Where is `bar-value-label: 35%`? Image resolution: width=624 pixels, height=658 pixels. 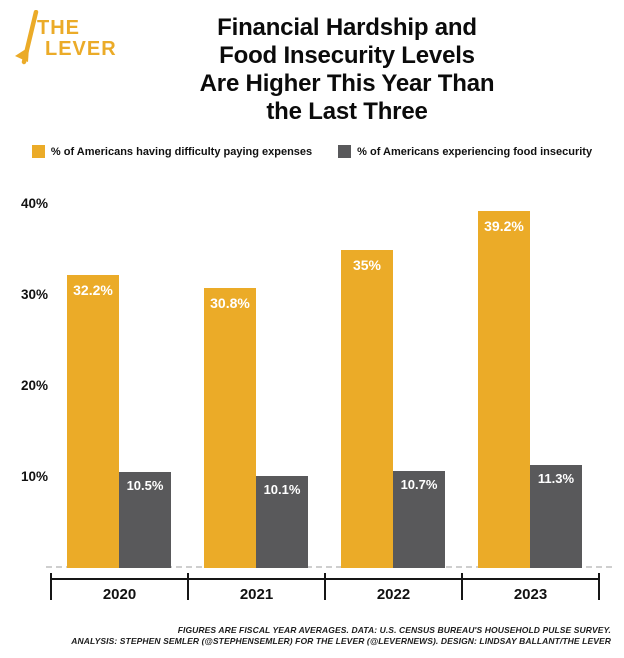 bar-value-label: 35% is located at coordinates (367, 264).